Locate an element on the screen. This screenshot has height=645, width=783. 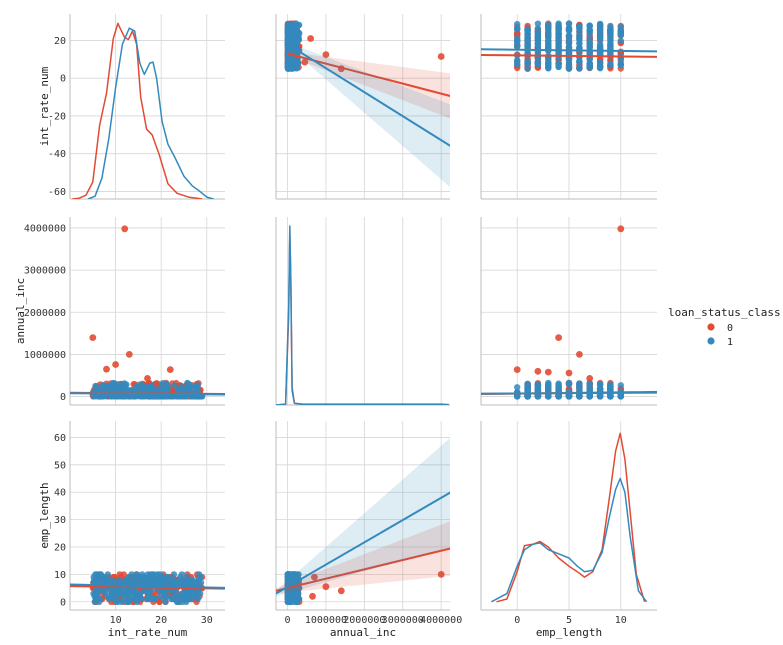
x-axis-label: emp_length is located at coordinates (569, 632).